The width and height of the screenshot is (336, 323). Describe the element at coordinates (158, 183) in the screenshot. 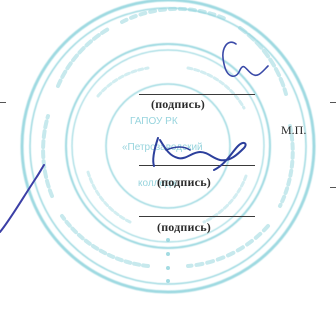

I see `svg-text: колледж` at that location.